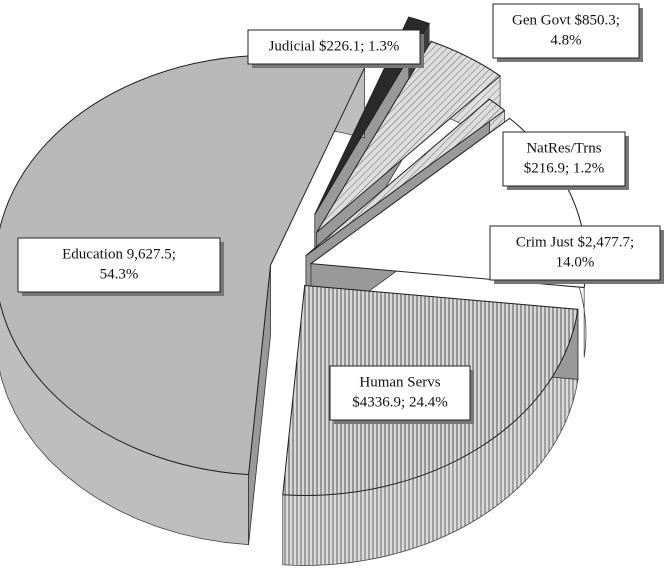 Image resolution: width=665 pixels, height=582 pixels. What do you see at coordinates (575, 262) in the screenshot?
I see `data-label: 14.0%` at bounding box center [575, 262].